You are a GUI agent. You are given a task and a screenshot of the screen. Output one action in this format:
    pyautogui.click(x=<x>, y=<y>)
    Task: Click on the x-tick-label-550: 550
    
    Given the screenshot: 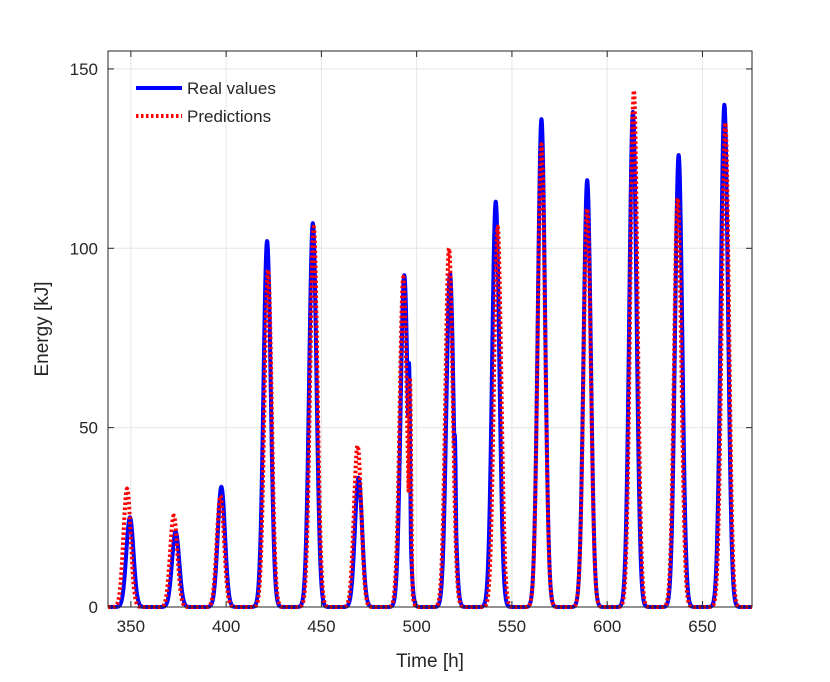 What is the action you would take?
    pyautogui.click(x=512, y=626)
    